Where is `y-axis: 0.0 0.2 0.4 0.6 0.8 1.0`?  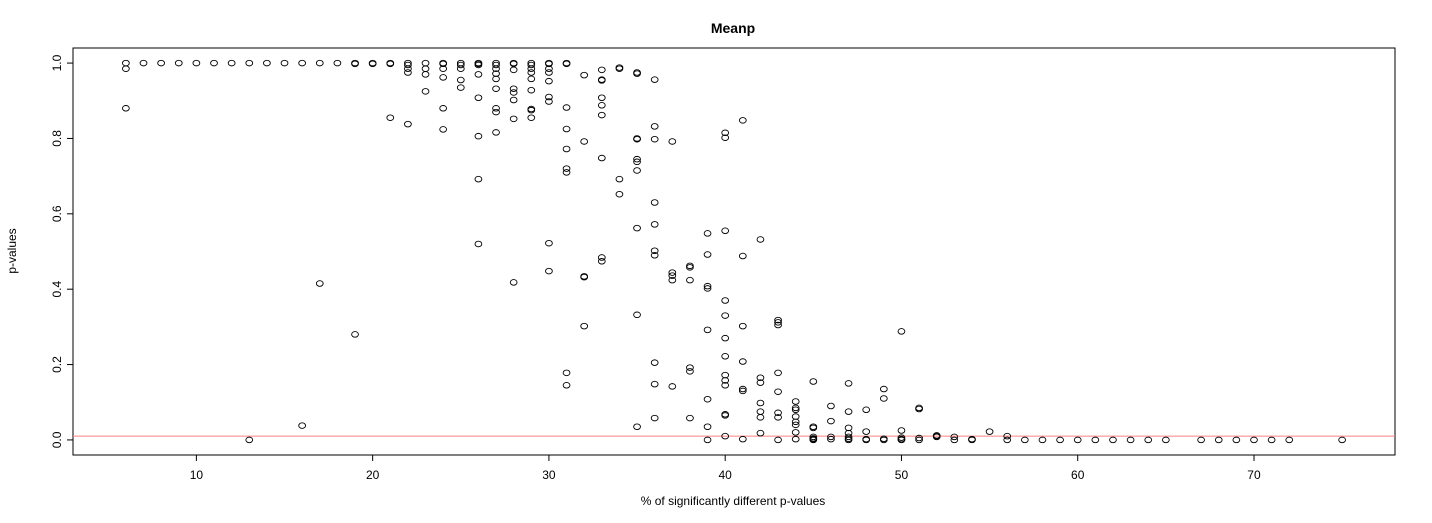
y-axis: 0.0 0.2 0.4 0.6 0.8 1.0 is located at coordinates (61, 251).